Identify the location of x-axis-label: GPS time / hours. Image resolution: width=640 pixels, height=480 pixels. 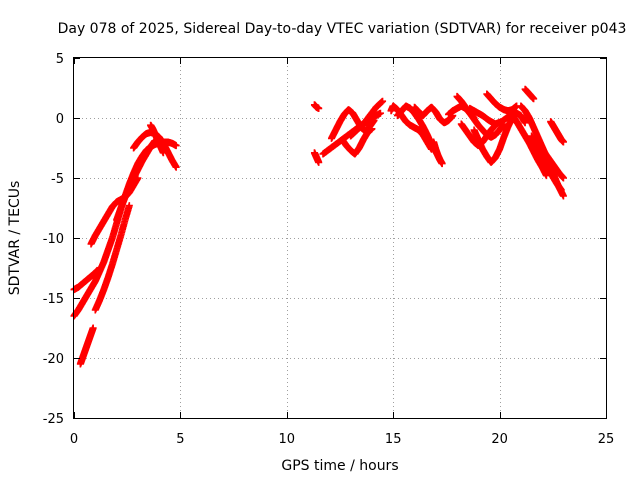
(339, 466).